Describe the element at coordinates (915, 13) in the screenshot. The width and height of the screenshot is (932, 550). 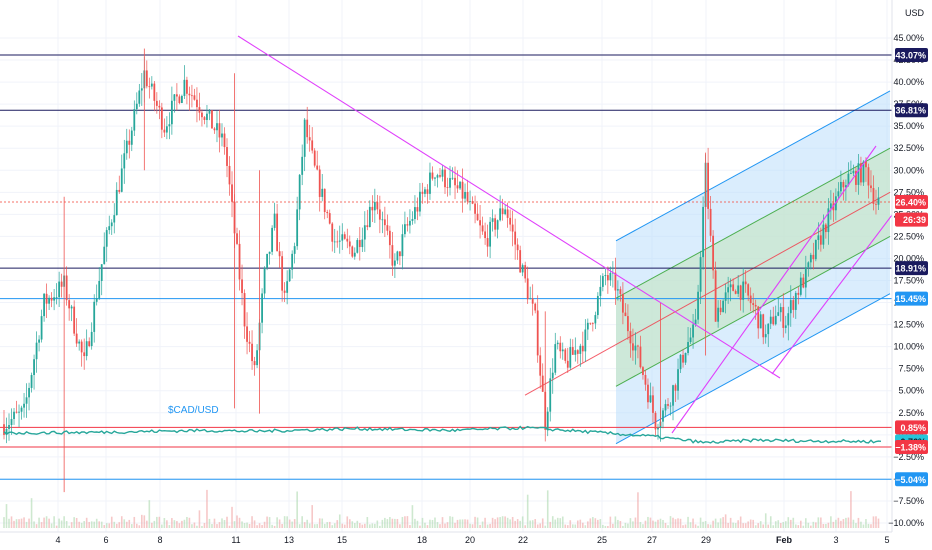
I see `currency-button: USD` at that location.